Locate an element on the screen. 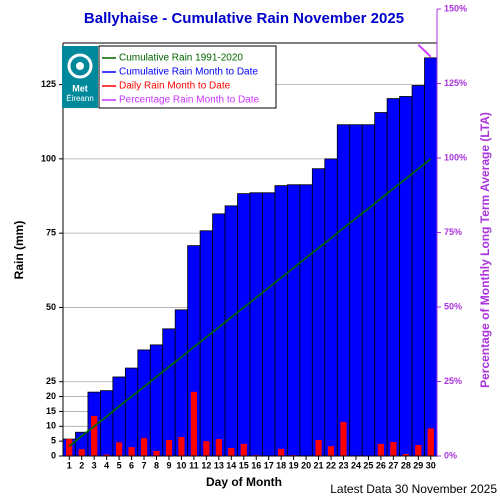 This screenshot has width=500, height=500. legend is located at coordinates (187, 77).